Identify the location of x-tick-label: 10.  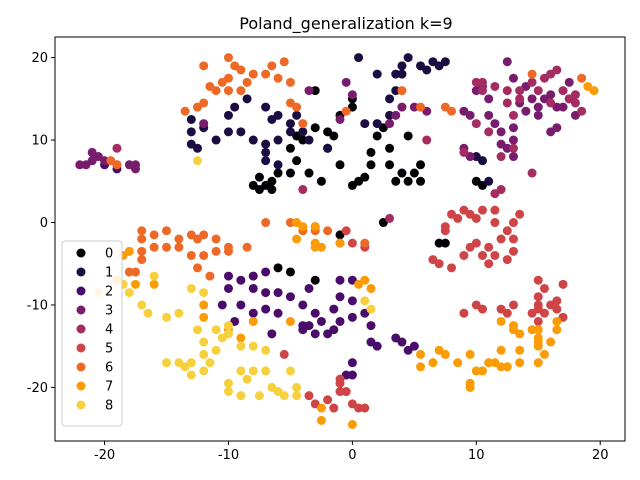
(476, 455).